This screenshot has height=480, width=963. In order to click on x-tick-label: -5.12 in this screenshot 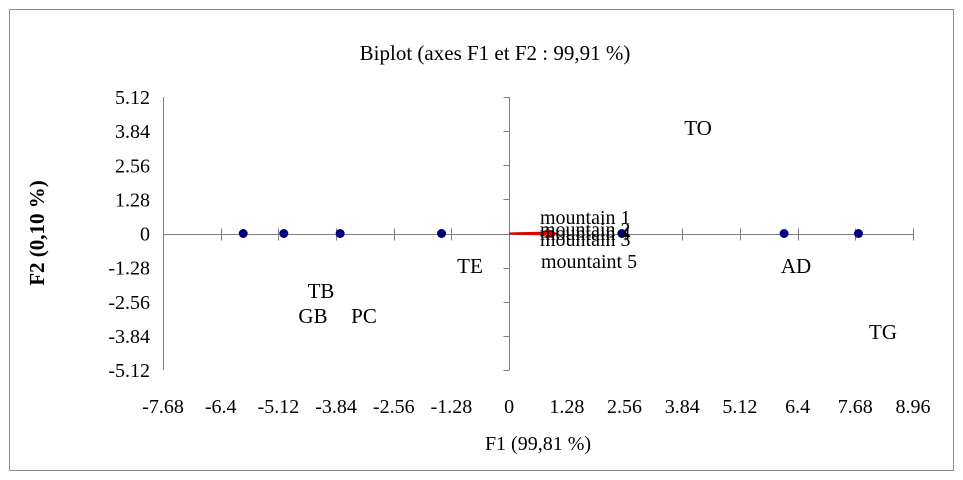, I will do `click(279, 407)`.